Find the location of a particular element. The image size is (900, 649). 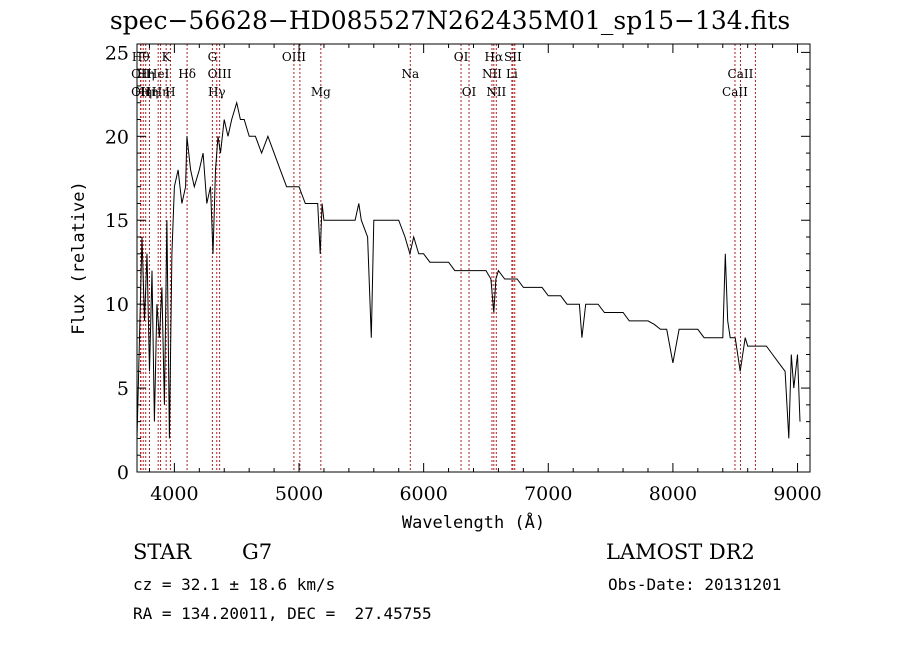

y-tick-label: 10 is located at coordinates (117, 305).